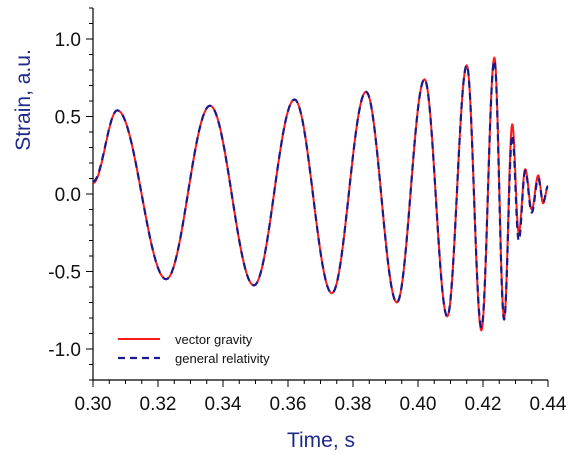 The height and width of the screenshot is (454, 573). I want to click on y-tick-label: -1.0, so click(64, 350).